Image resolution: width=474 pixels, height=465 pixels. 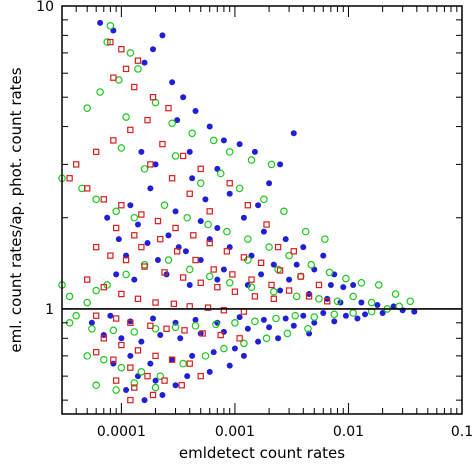 What do you see at coordinates (16, 209) in the screenshot?
I see `y-axis-title: eml. count rates/ap. phot. count rates` at bounding box center [16, 209].